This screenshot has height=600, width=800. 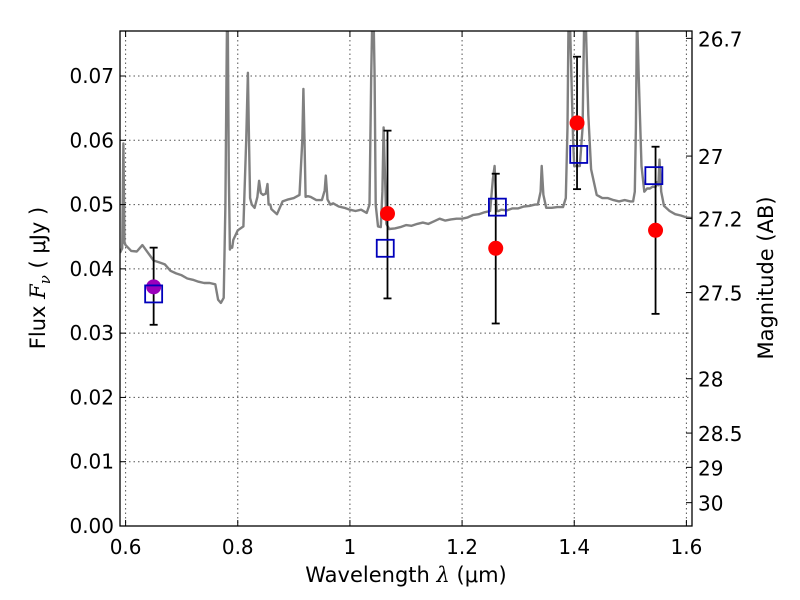 I want to click on y2-tick-label: 27.2, so click(x=720, y=219).